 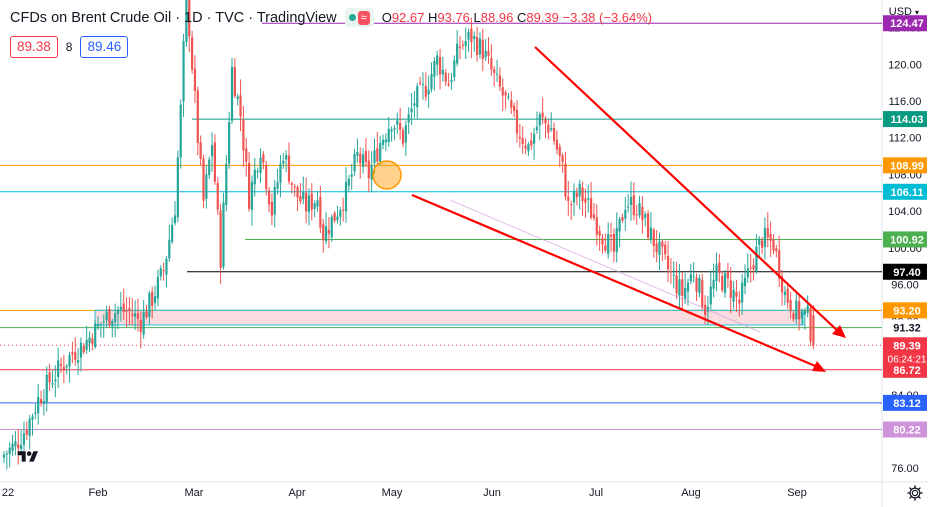 I want to click on sell-price-button: 89.38, so click(x=34, y=47).